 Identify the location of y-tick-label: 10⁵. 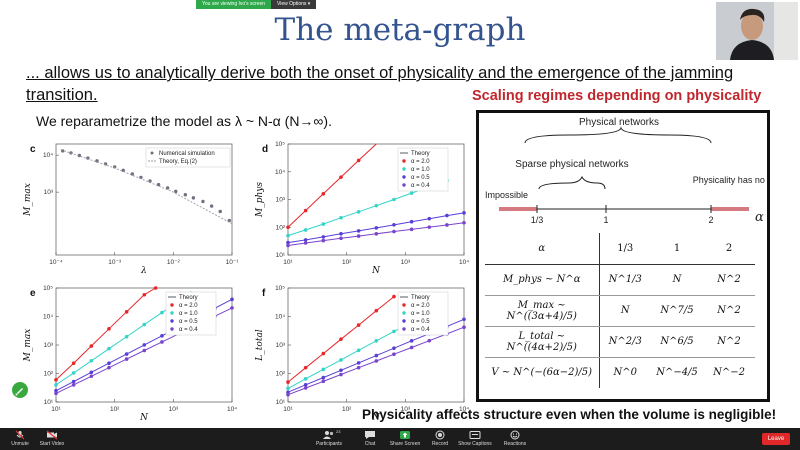
(280, 144).